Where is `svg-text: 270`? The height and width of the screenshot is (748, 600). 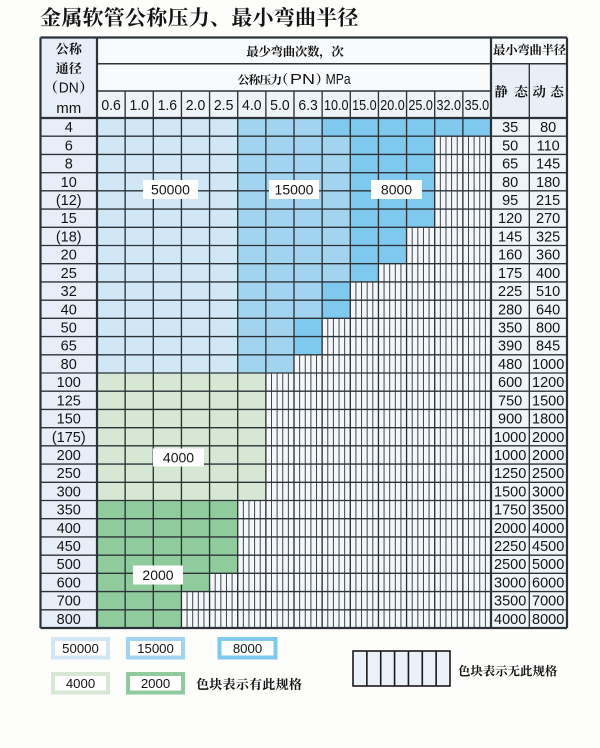 svg-text: 270 is located at coordinates (548, 219).